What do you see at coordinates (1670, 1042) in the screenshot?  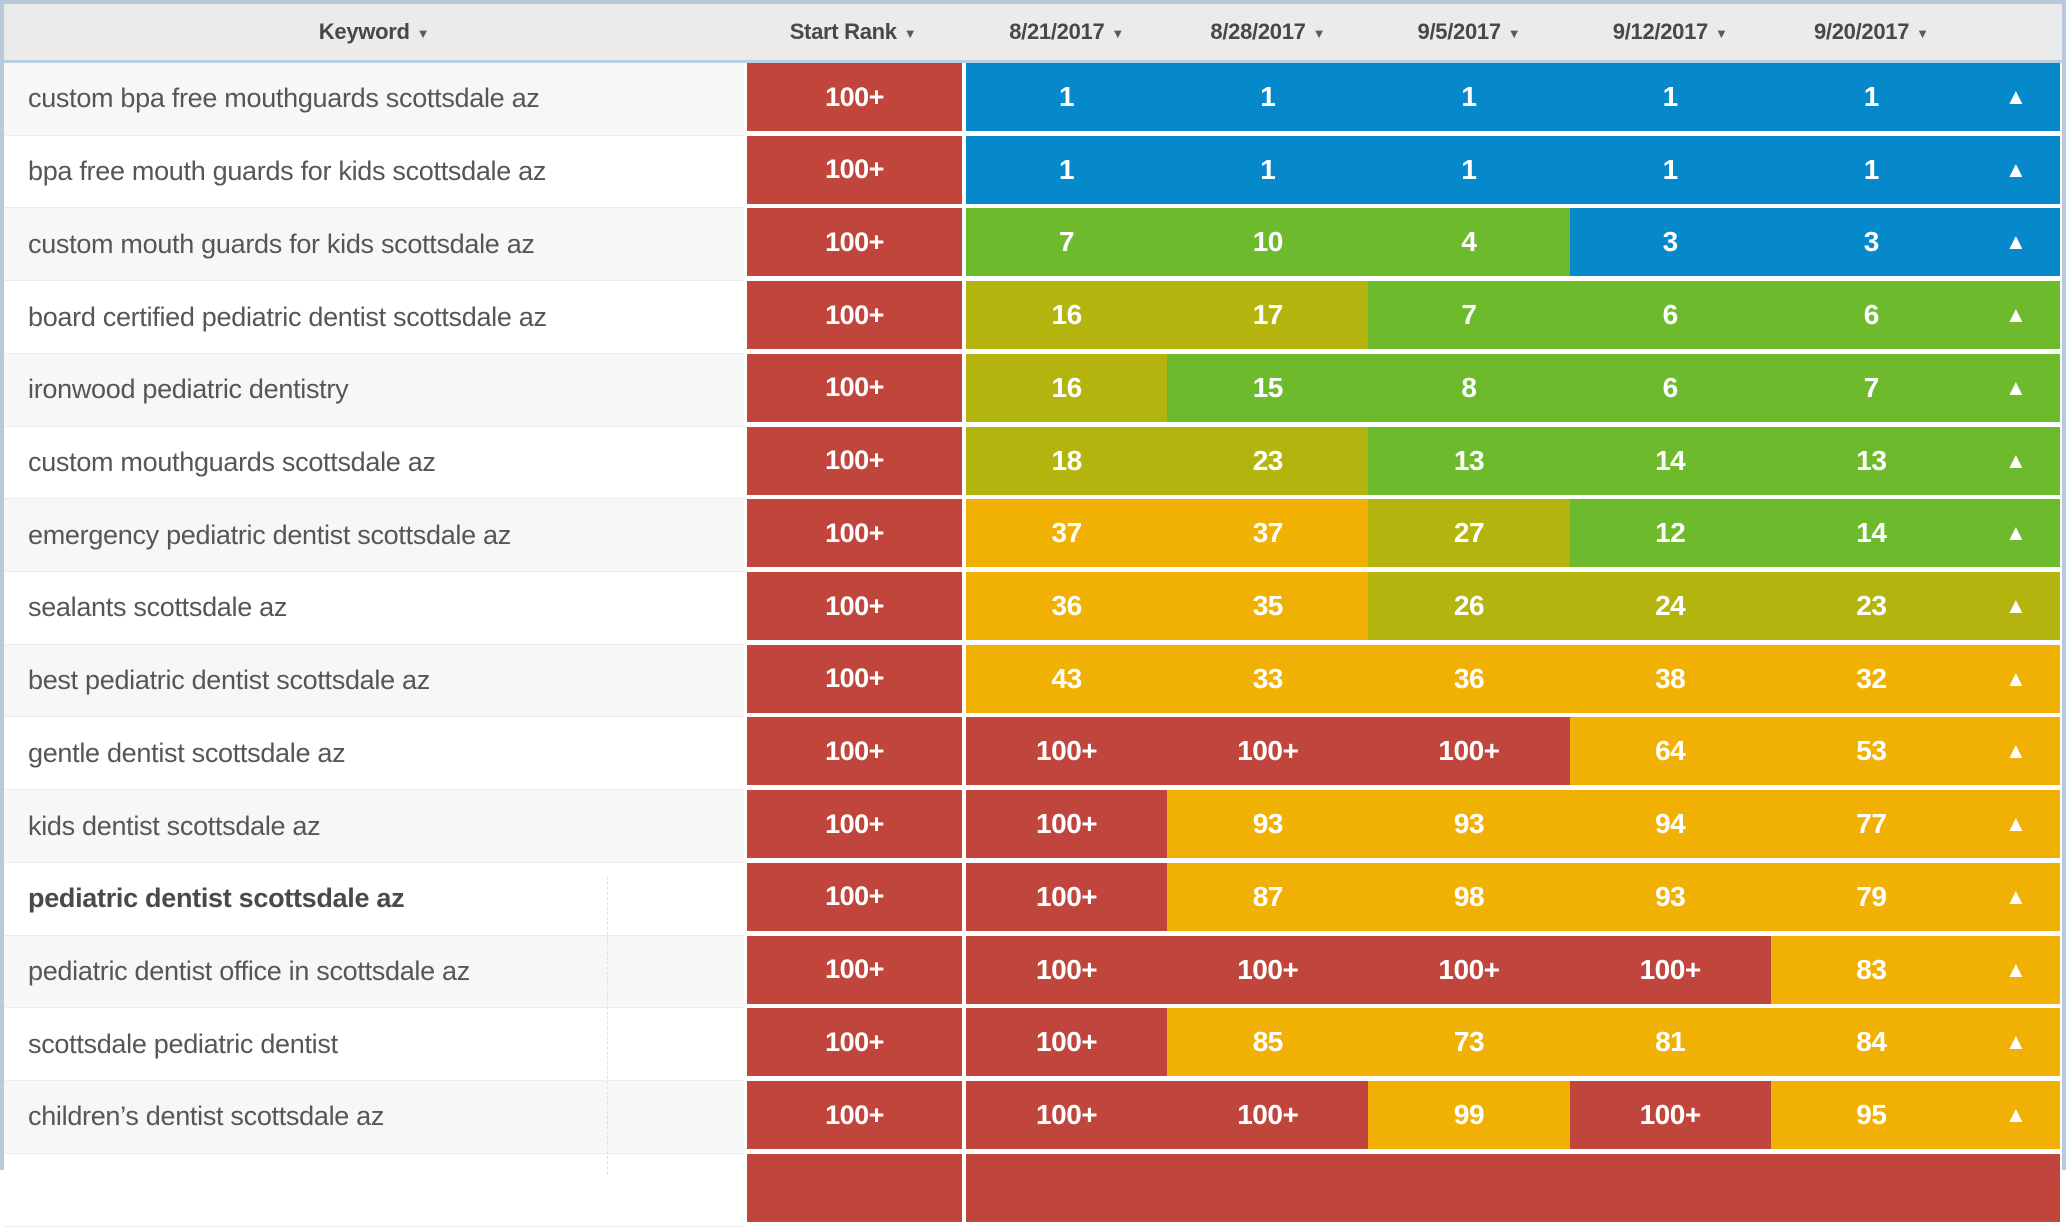 I see `rank-cell: 81` at bounding box center [1670, 1042].